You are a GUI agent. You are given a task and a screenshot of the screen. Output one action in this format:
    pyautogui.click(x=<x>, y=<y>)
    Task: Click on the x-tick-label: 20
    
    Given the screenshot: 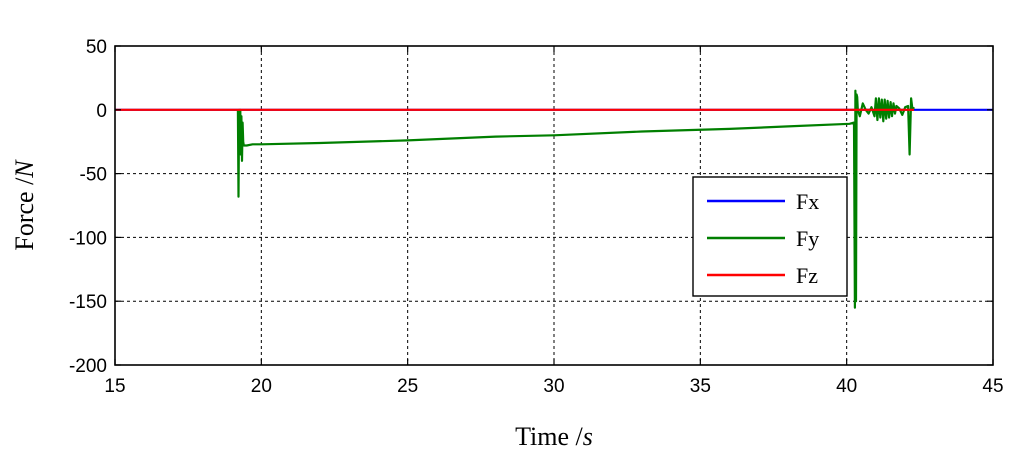 What is the action you would take?
    pyautogui.click(x=261, y=386)
    